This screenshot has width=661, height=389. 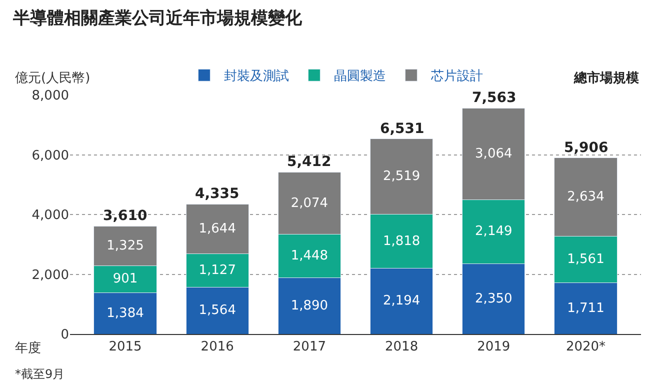 I want to click on chart-title: 半導體相關產業公司近年市場規模變化, so click(x=158, y=18).